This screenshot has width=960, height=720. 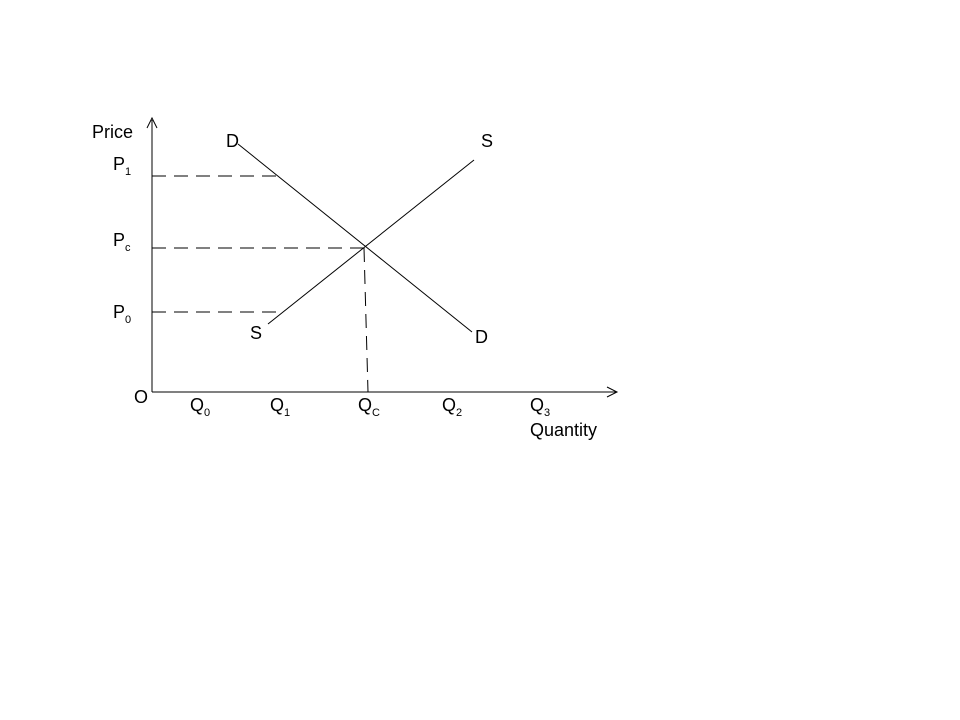 What do you see at coordinates (122, 242) in the screenshot?
I see `price-label-pc: Pc` at bounding box center [122, 242].